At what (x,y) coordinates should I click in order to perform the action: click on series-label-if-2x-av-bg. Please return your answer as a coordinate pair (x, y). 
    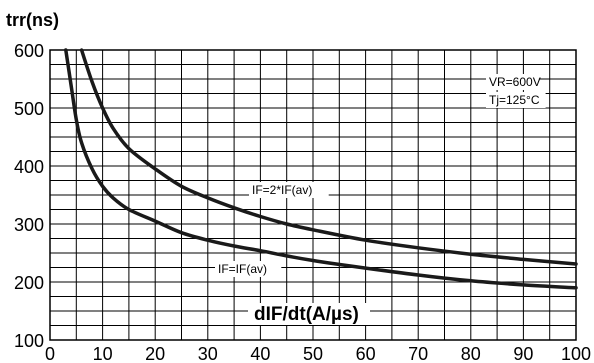
    Looking at the image, I should click on (289, 190).